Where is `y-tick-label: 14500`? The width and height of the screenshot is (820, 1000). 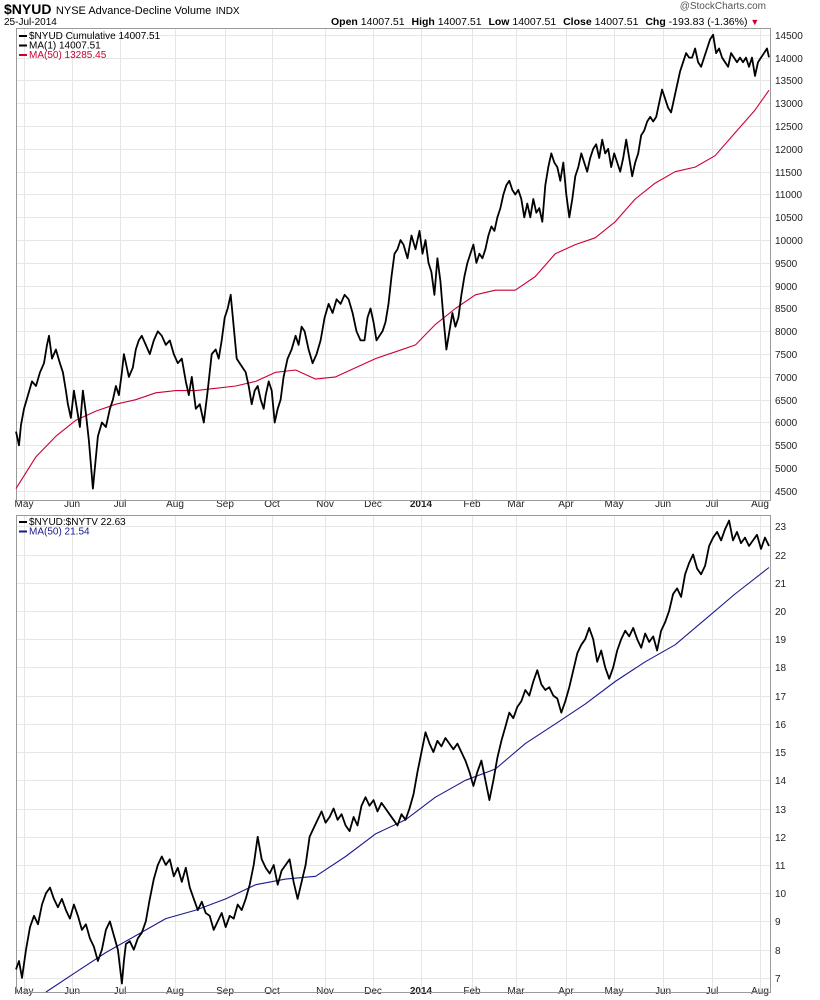
y-tick-label: 14500 is located at coordinates (789, 36).